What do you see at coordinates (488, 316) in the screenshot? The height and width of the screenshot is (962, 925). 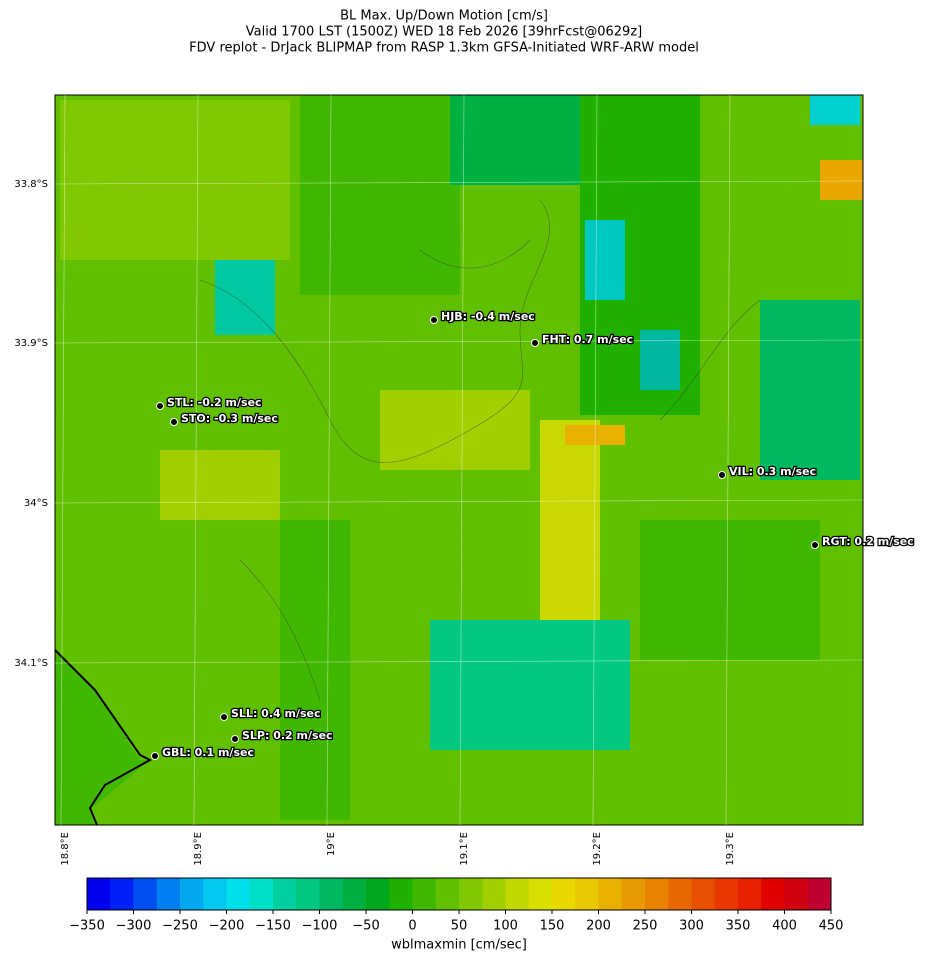 I see `station-label: HJB: -0.4 m/sec` at bounding box center [488, 316].